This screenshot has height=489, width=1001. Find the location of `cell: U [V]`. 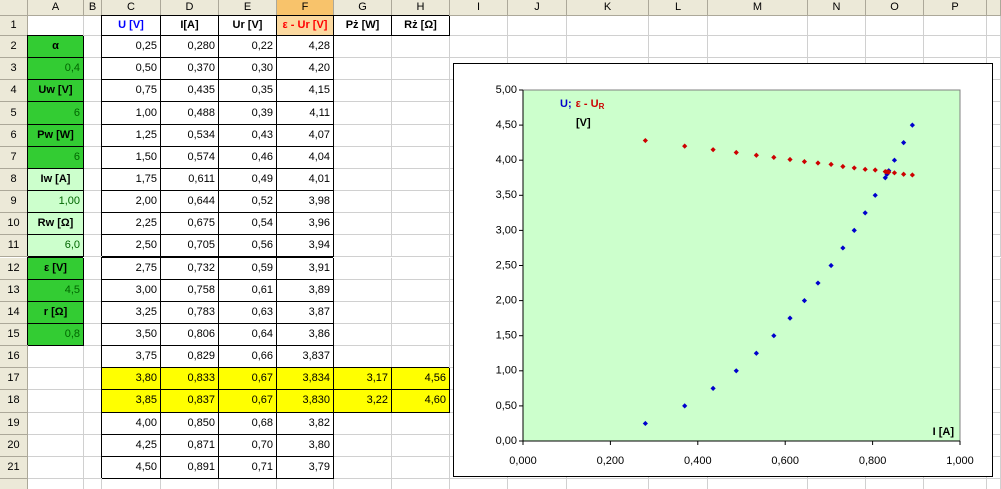

cell: U [V] is located at coordinates (131, 26).